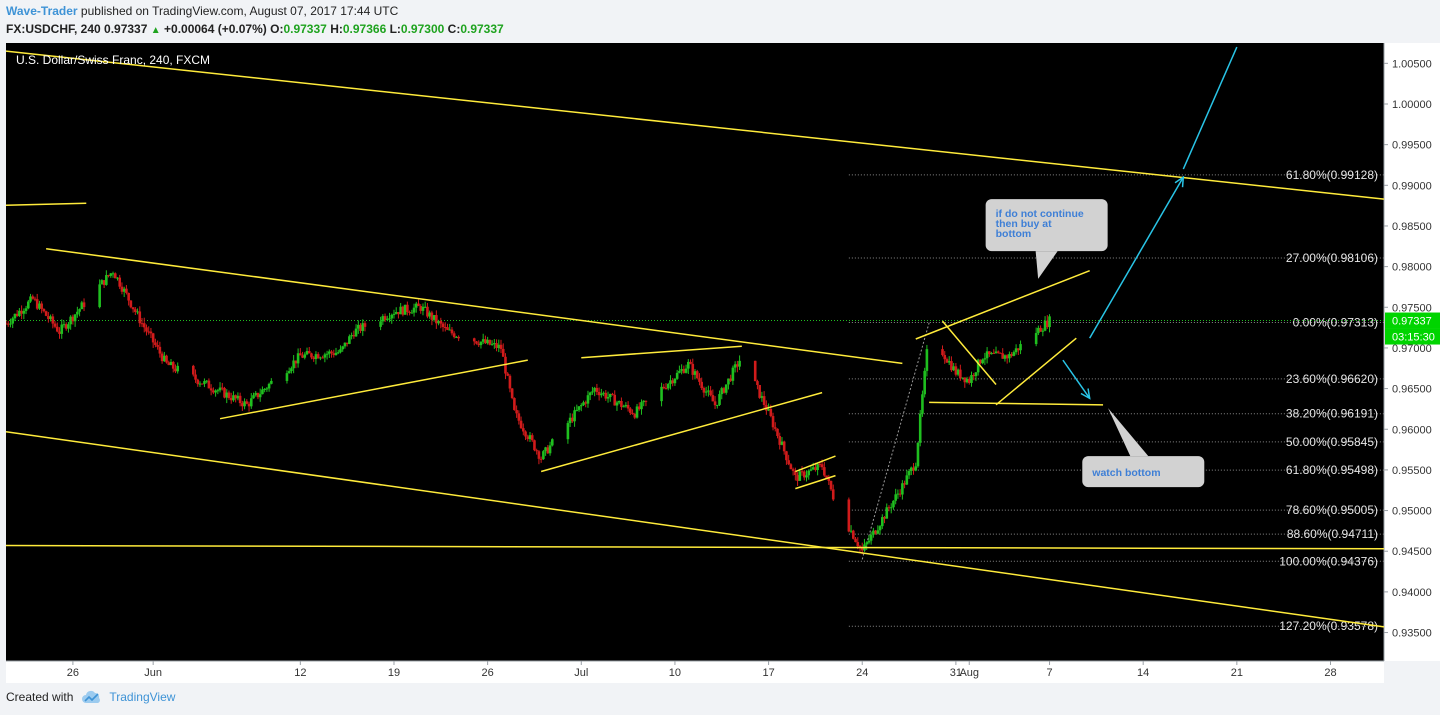 The image size is (1440, 715). Describe the element at coordinates (42, 11) in the screenshot. I see `author-link: Wave-Trader` at that location.